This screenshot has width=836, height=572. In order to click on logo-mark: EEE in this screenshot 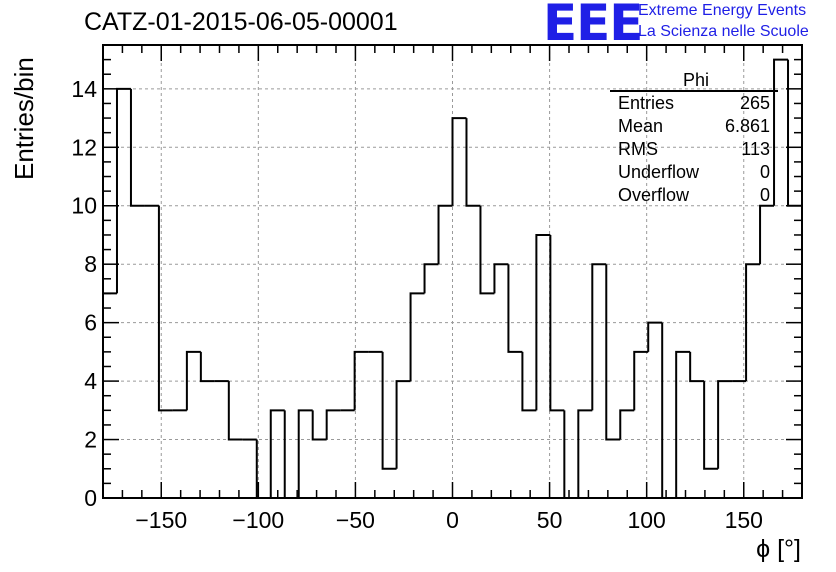, I will do `click(593, 26)`.